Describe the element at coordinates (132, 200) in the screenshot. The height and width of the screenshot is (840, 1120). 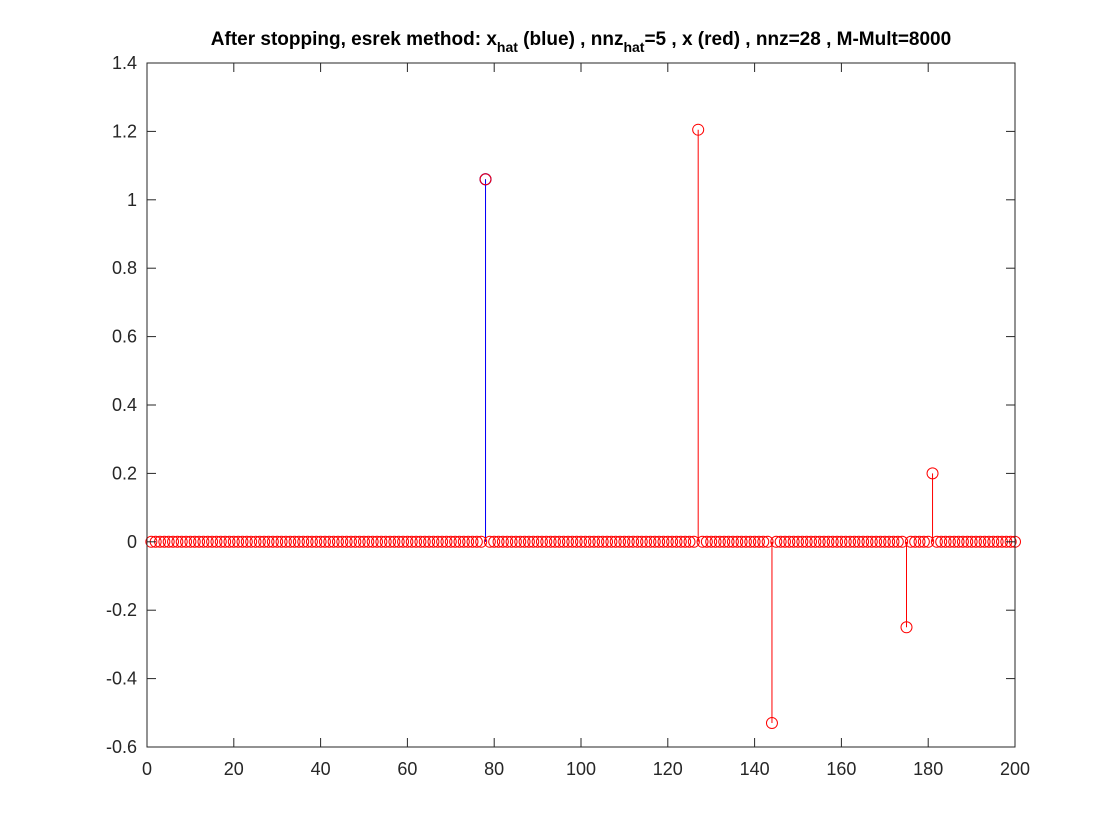
I see `y-tick-label: 1` at that location.